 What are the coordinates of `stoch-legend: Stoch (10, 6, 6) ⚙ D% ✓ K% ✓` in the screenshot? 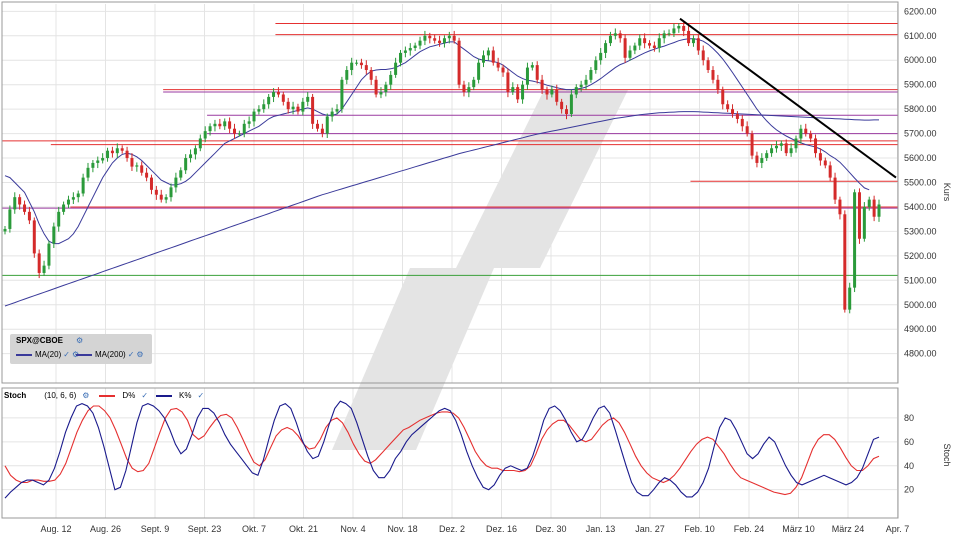 It's located at (104, 395).